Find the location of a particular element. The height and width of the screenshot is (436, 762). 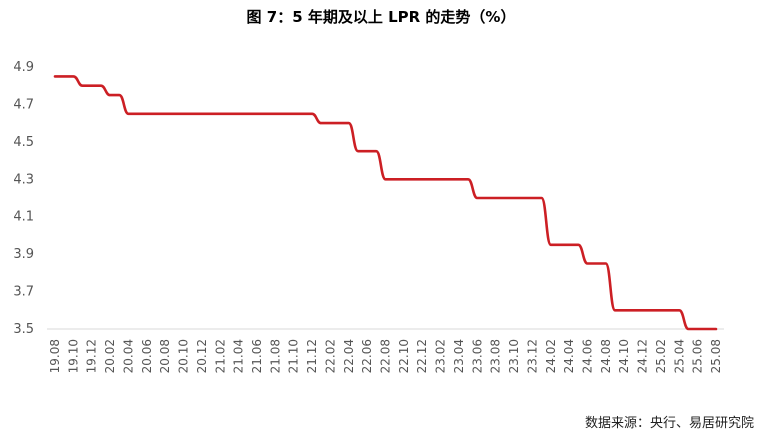

x-tick-label: 22.08 is located at coordinates (386, 356).